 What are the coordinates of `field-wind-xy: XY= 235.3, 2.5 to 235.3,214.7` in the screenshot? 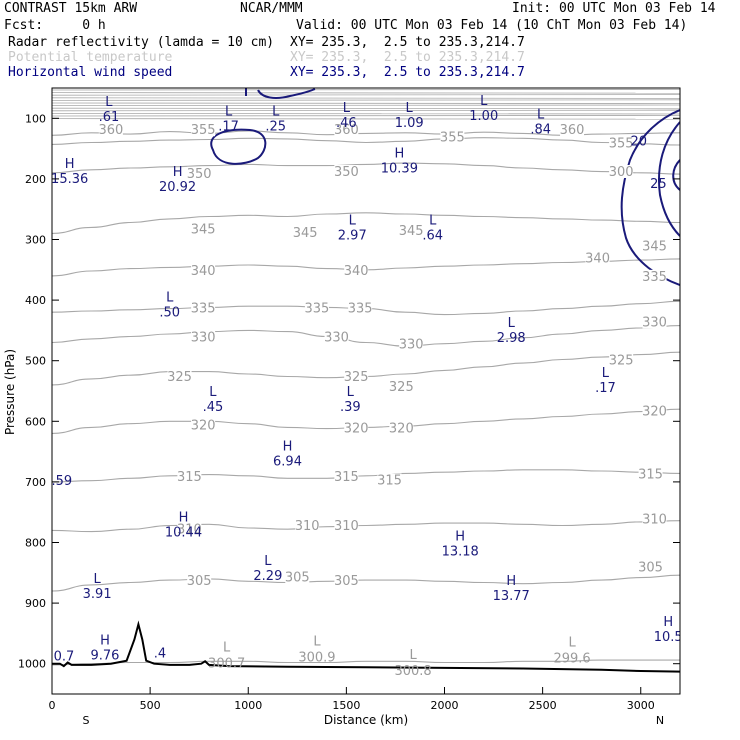 It's located at (407, 72).